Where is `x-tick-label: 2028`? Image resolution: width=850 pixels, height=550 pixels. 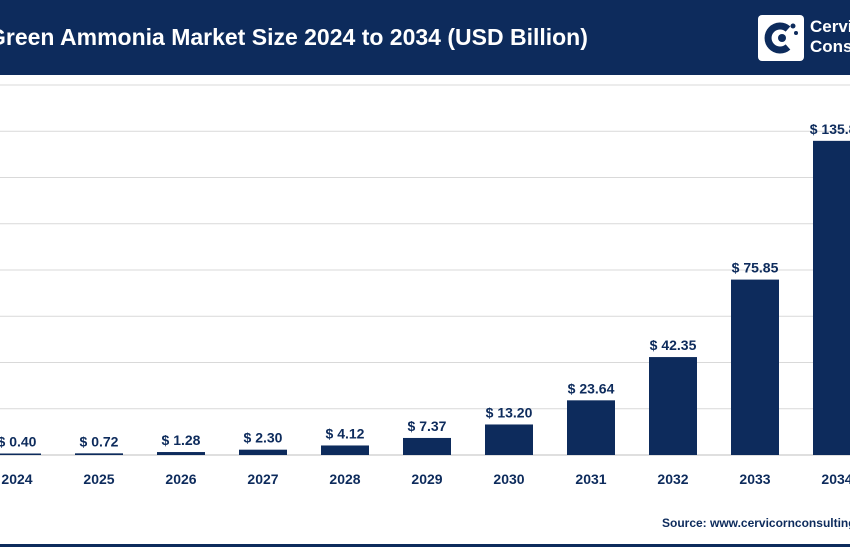 x-tick-label: 2028 is located at coordinates (344, 479).